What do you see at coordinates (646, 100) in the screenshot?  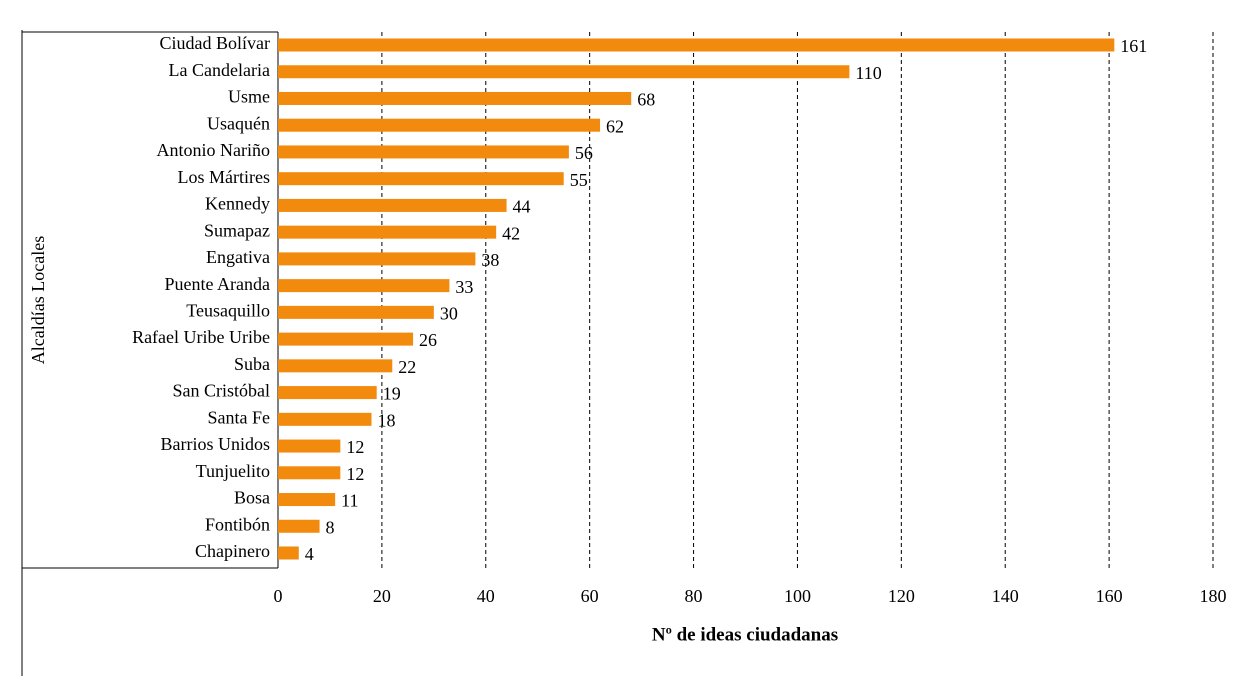 I see `value-label: 68` at bounding box center [646, 100].